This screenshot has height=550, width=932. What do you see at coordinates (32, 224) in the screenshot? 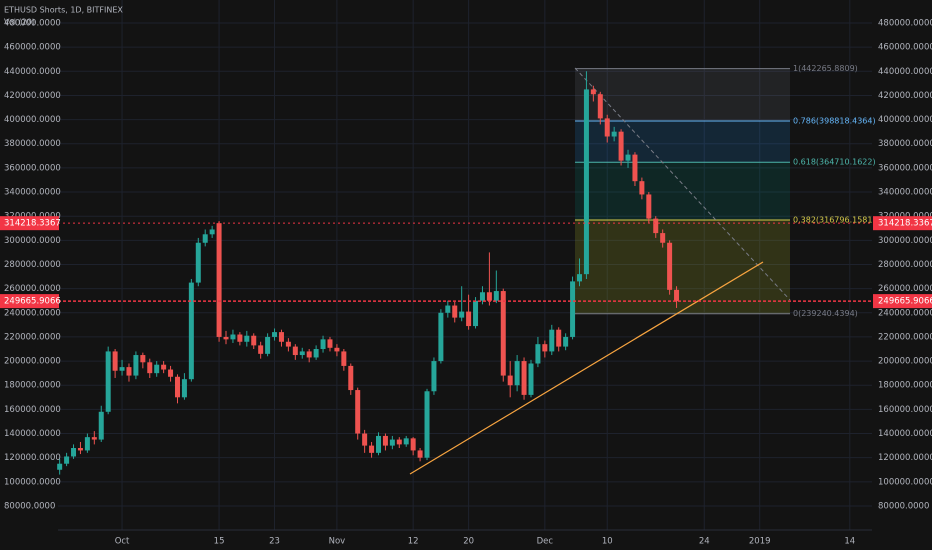
I see `price-label: 314218.3367` at bounding box center [32, 224].